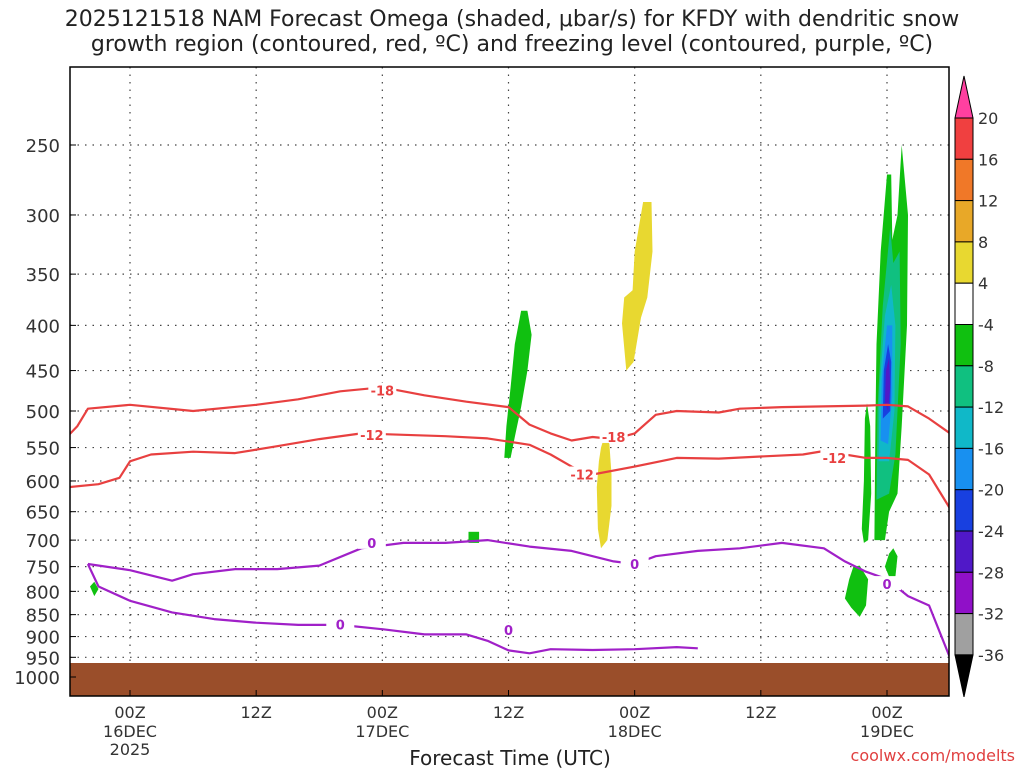 This screenshot has height=768, width=1024. I want to click on x-tick-date: 16DEC, so click(130, 731).